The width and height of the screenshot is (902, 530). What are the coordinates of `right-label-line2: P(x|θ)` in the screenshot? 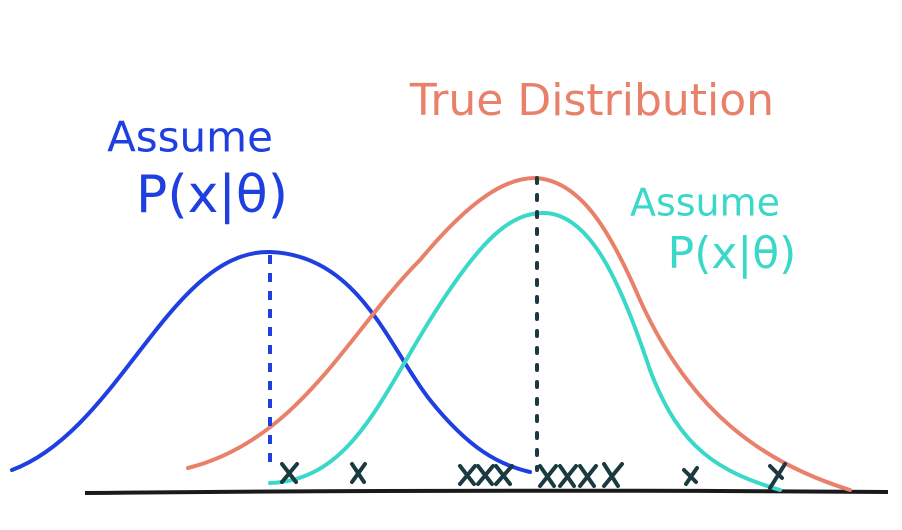 It's located at (732, 253).